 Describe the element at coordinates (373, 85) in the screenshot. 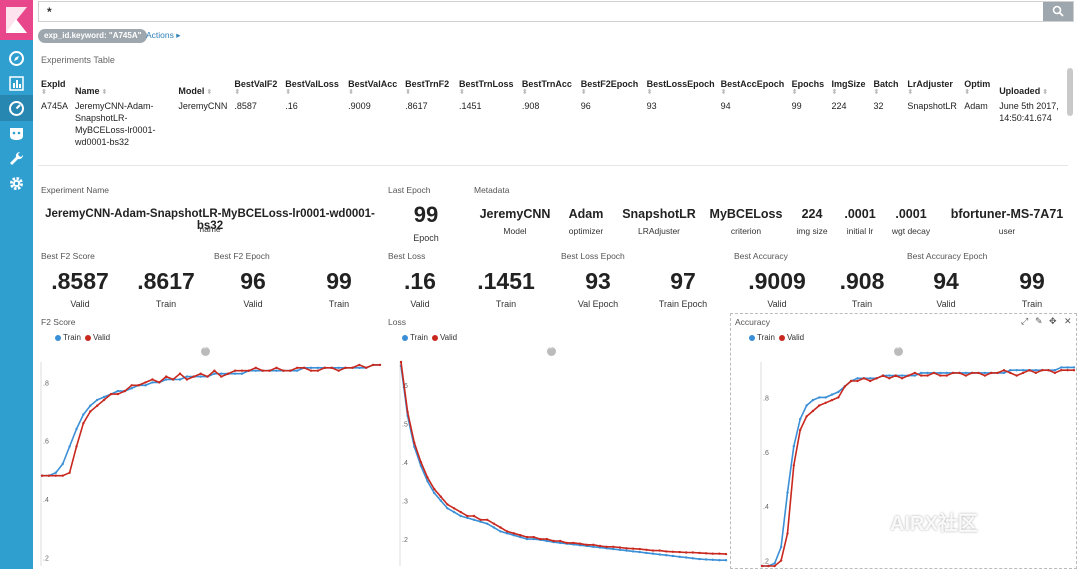

I see `column-header-bestvalacc: BestValAcc ⬍` at that location.